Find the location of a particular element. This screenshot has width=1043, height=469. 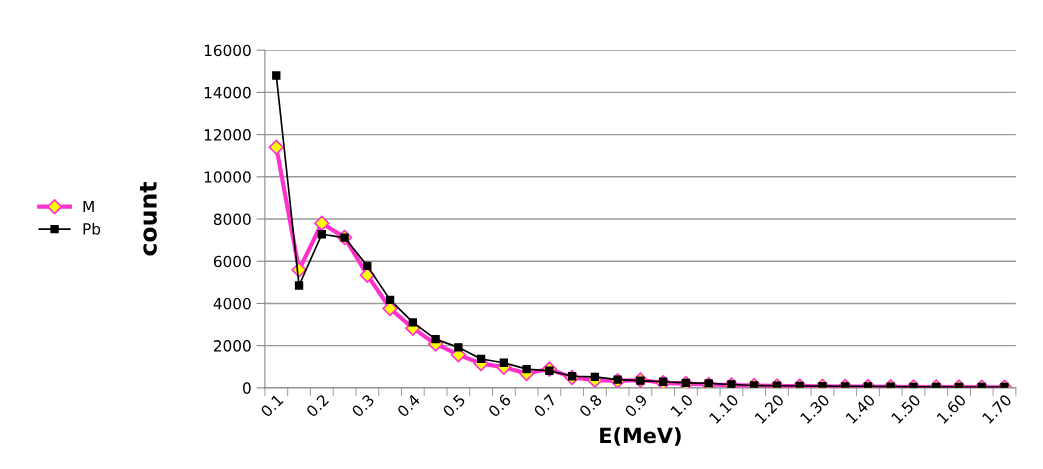

x-axis-title: E(MeV) is located at coordinates (640, 436).